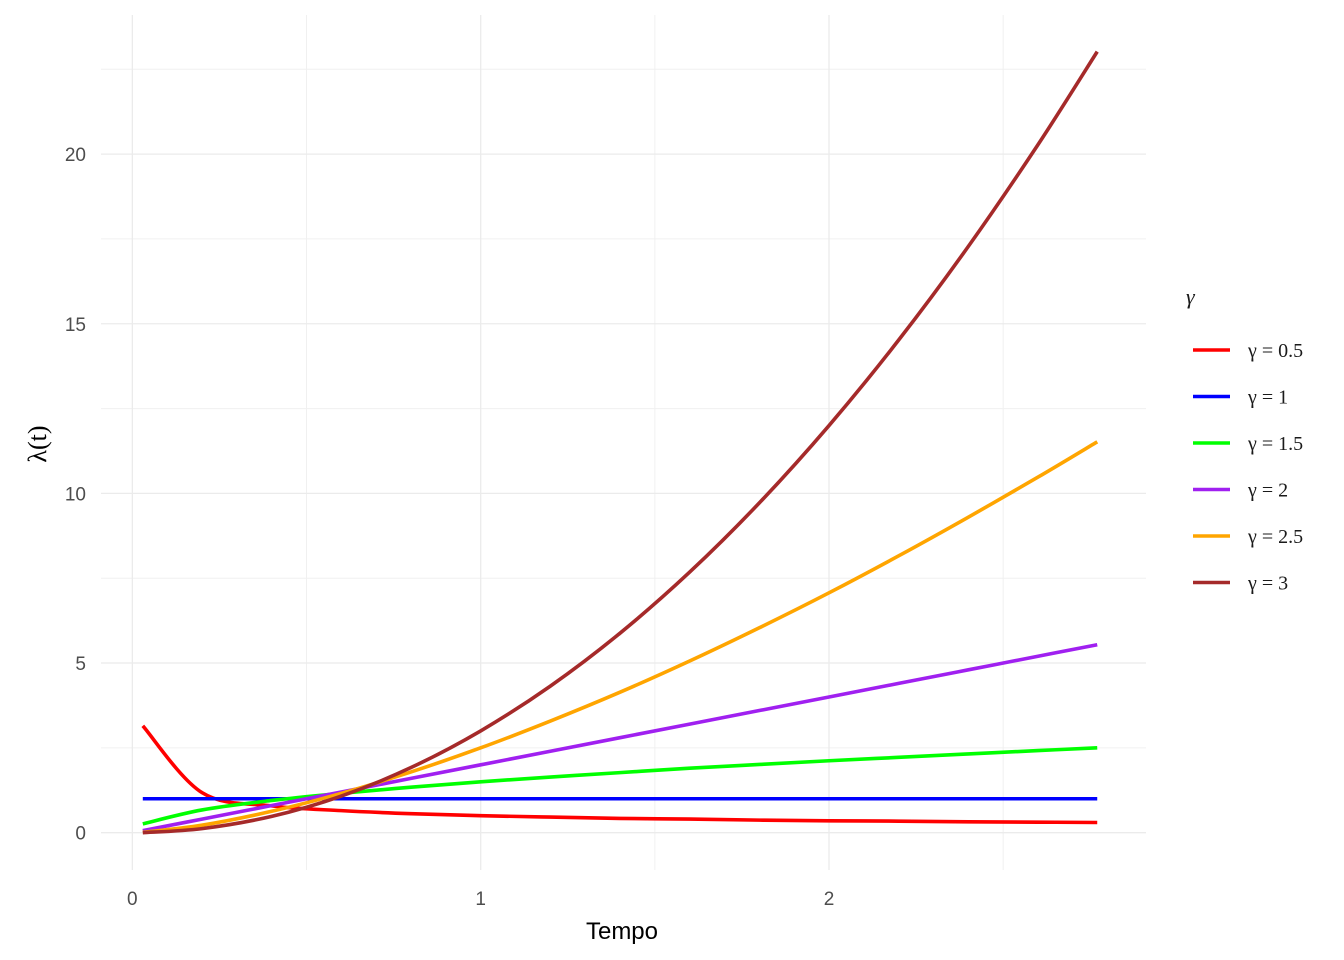 Image resolution: width=1344 pixels, height=960 pixels. Describe the element at coordinates (1275, 351) in the screenshot. I see `legend-label-0: γ = 0.5` at that location.